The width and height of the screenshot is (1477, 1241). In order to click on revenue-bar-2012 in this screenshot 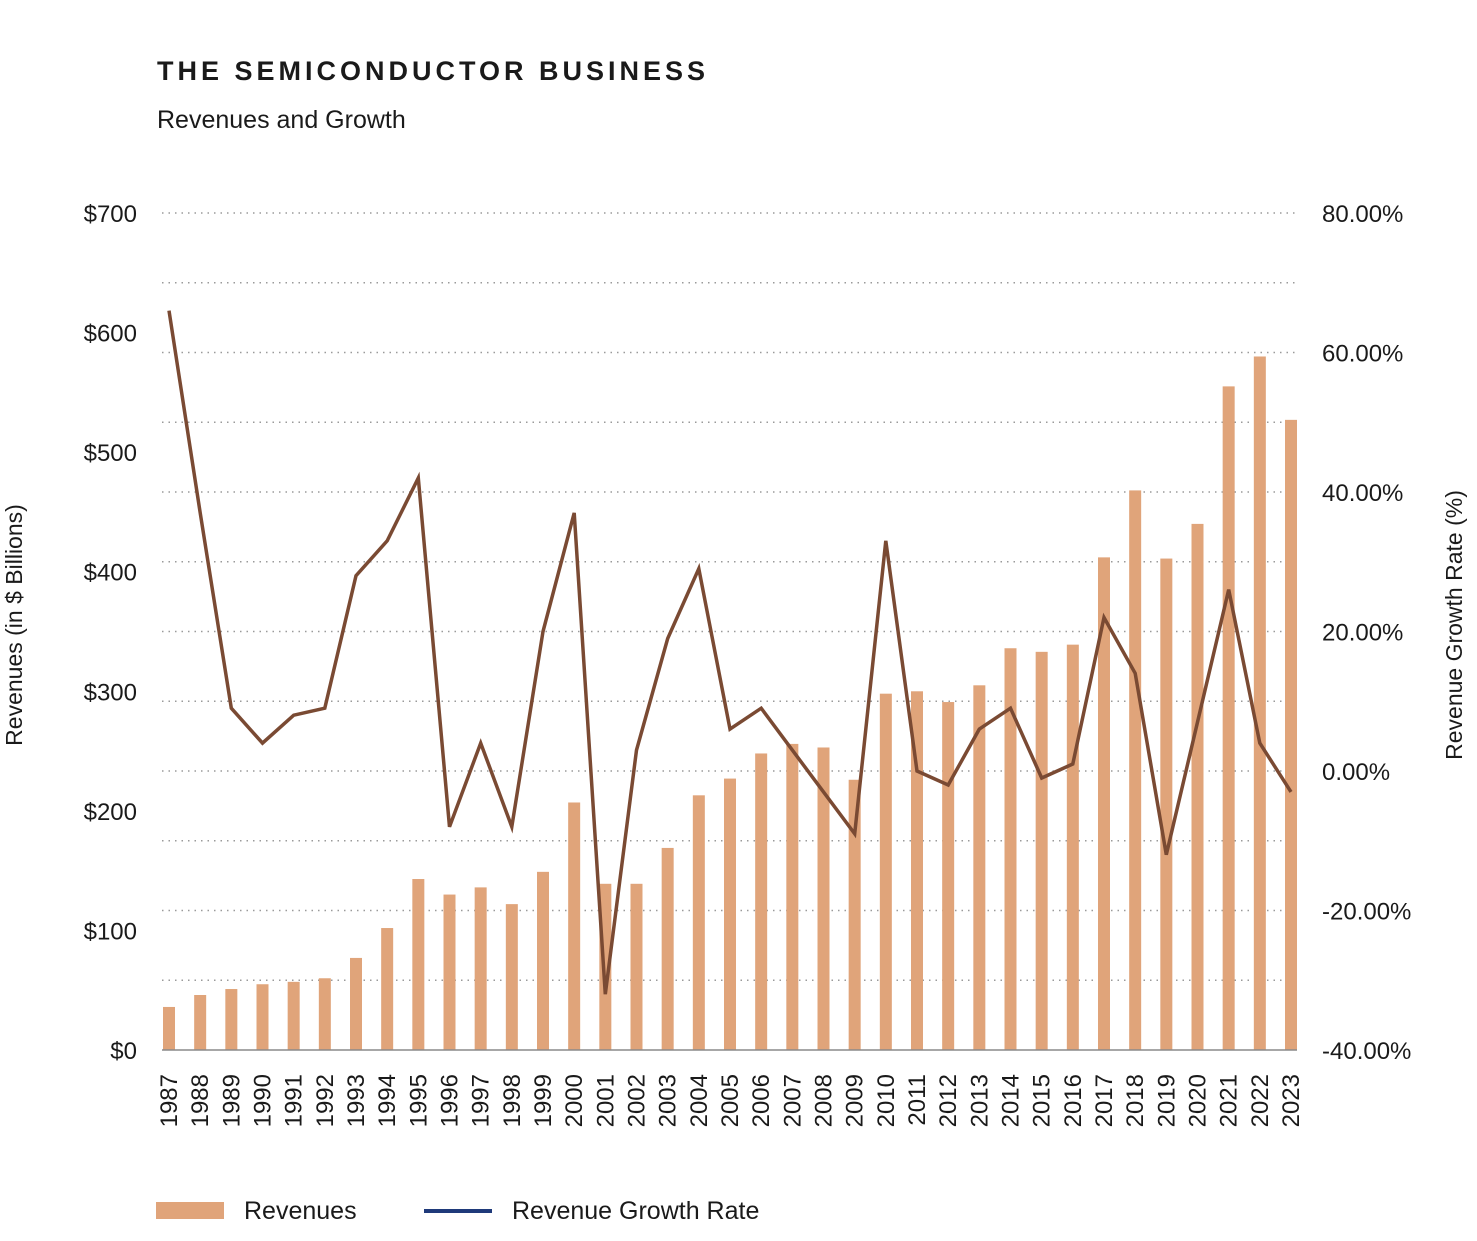, I will do `click(948, 876)`.